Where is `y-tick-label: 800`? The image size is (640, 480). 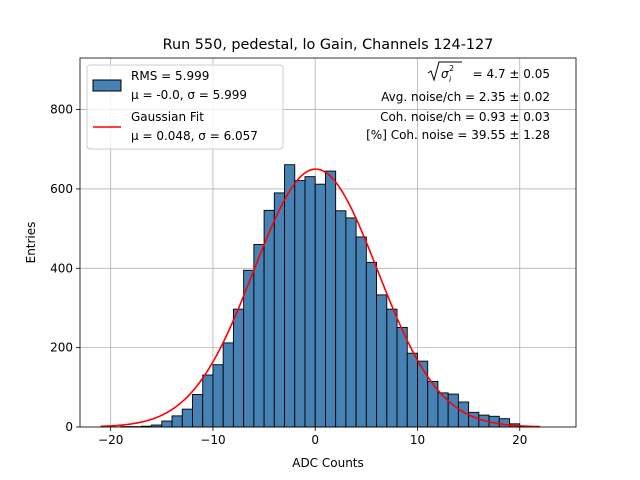 y-tick-label: 800 is located at coordinates (61, 110).